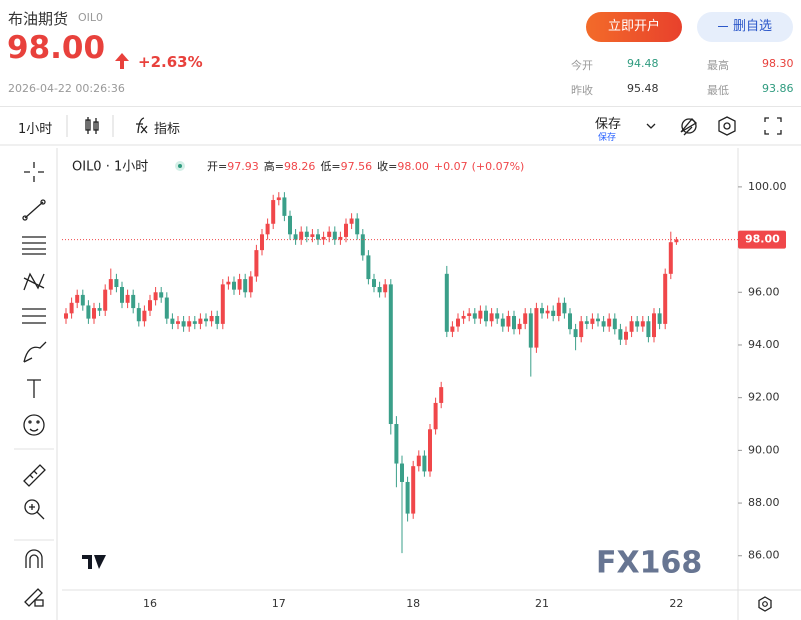 This screenshot has height=620, width=801. I want to click on open-account-button: 立即开户, so click(634, 27).